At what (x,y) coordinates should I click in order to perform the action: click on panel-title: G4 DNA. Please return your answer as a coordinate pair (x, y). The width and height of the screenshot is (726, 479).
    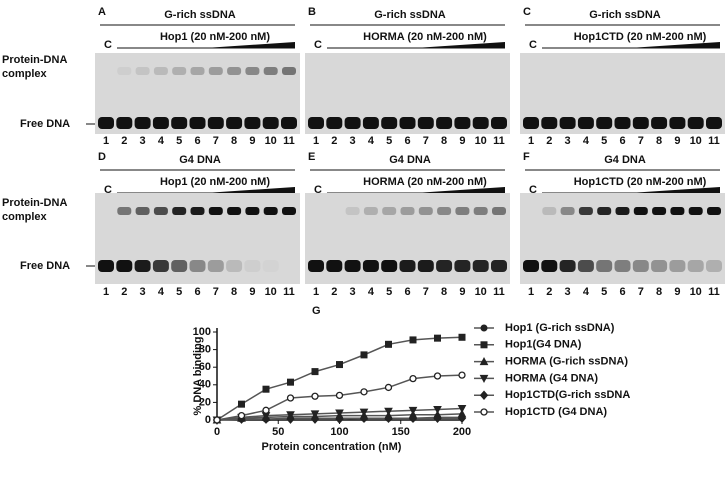
    Looking at the image, I should click on (625, 160).